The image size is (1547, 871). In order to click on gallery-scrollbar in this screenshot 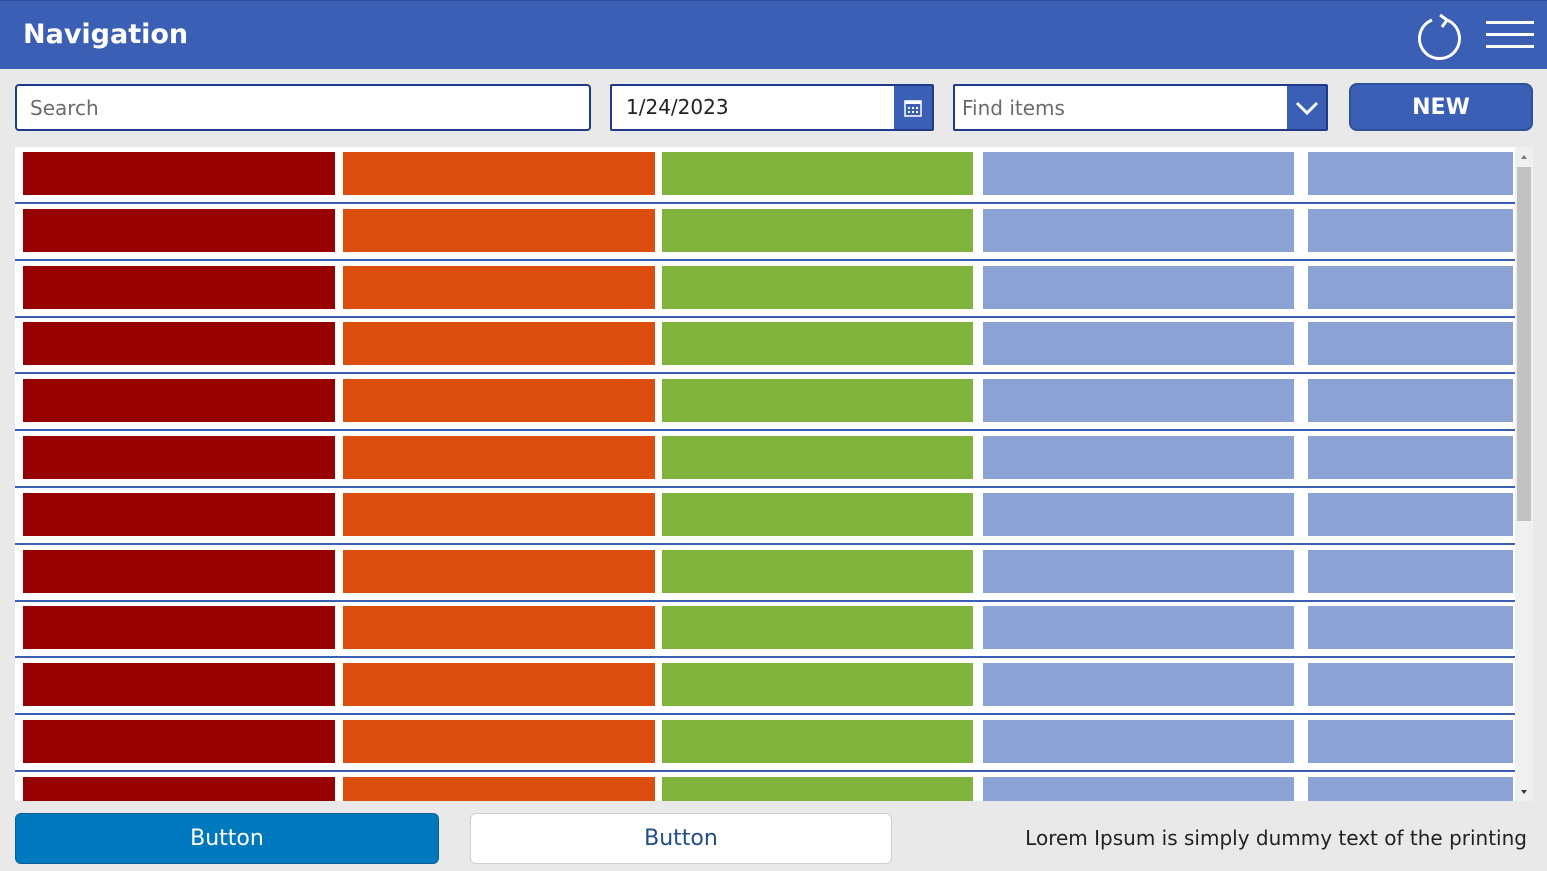, I will do `click(1524, 474)`.